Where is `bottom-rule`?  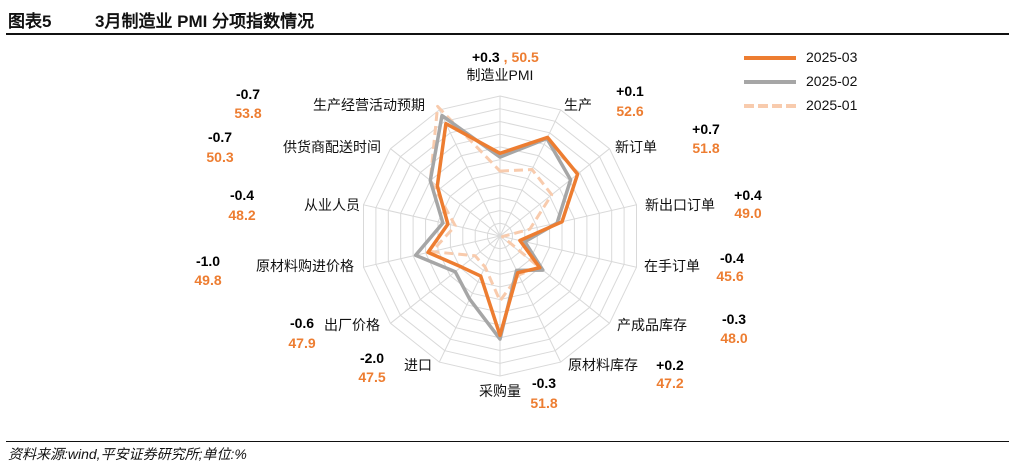
bottom-rule is located at coordinates (507, 441).